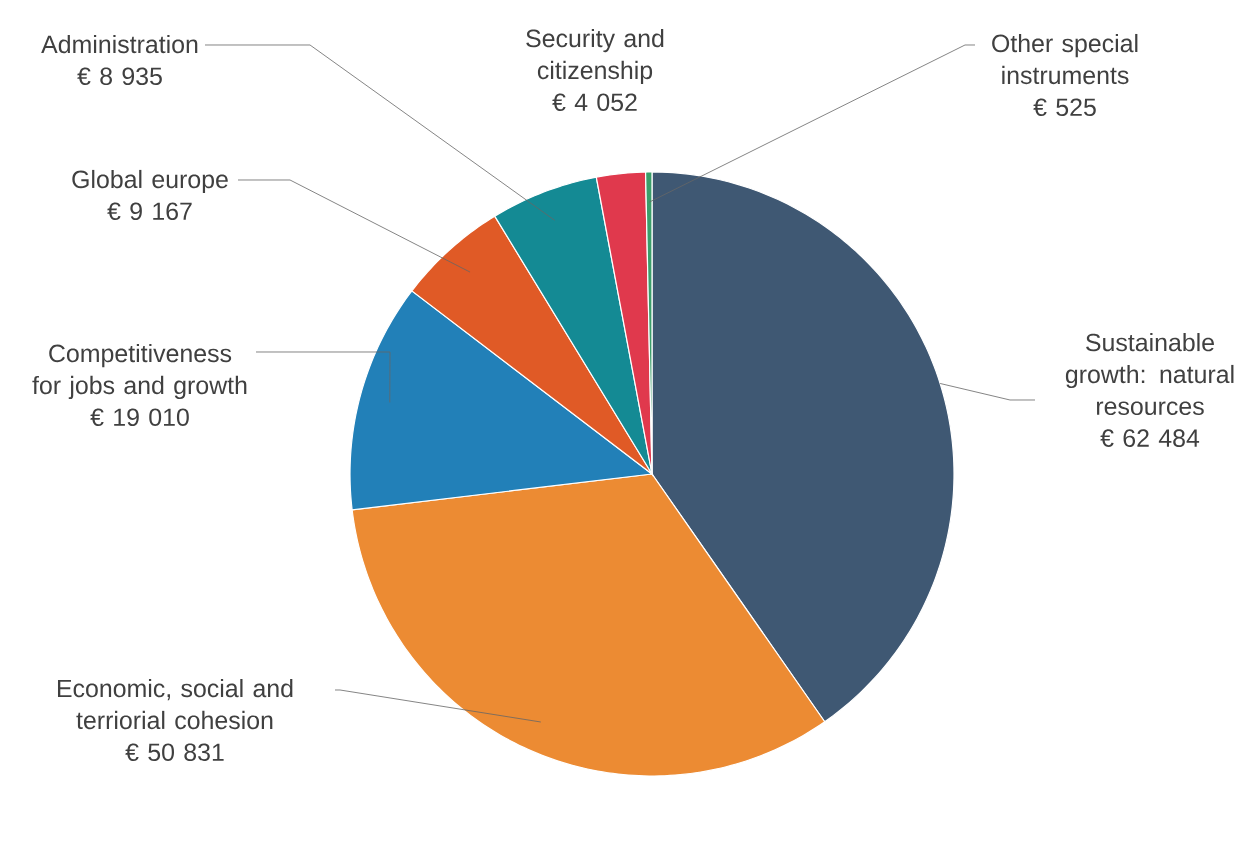 The height and width of the screenshot is (844, 1259). What do you see at coordinates (119, 44) in the screenshot?
I see `slice-label: Administration` at bounding box center [119, 44].